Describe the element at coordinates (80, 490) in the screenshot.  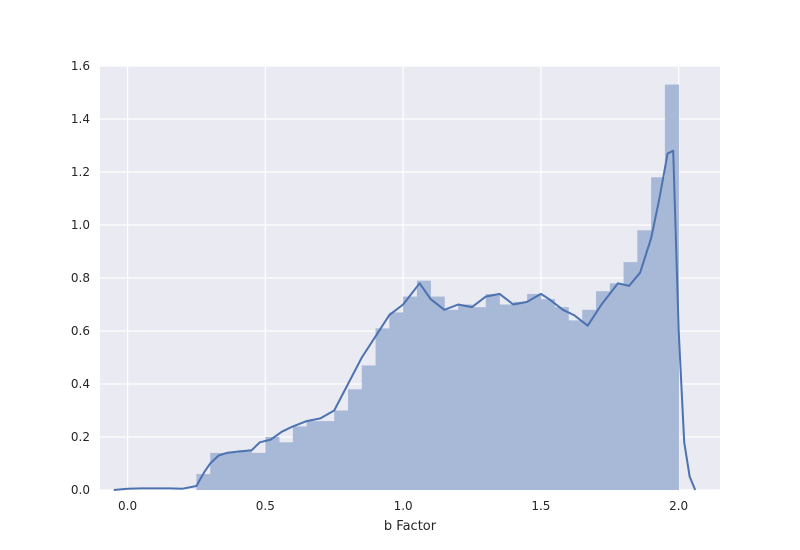
I see `y-tick-label: 0.0` at that location.